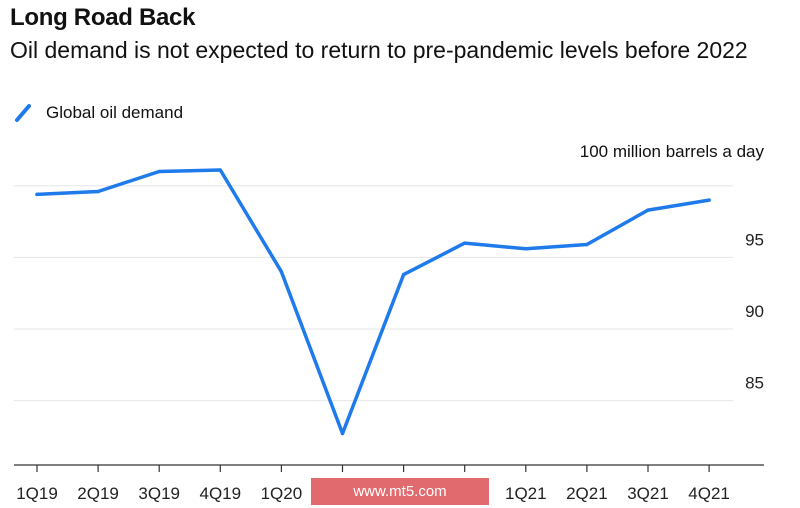 This screenshot has width=800, height=508. I want to click on y-tick-label: 85, so click(754, 383).